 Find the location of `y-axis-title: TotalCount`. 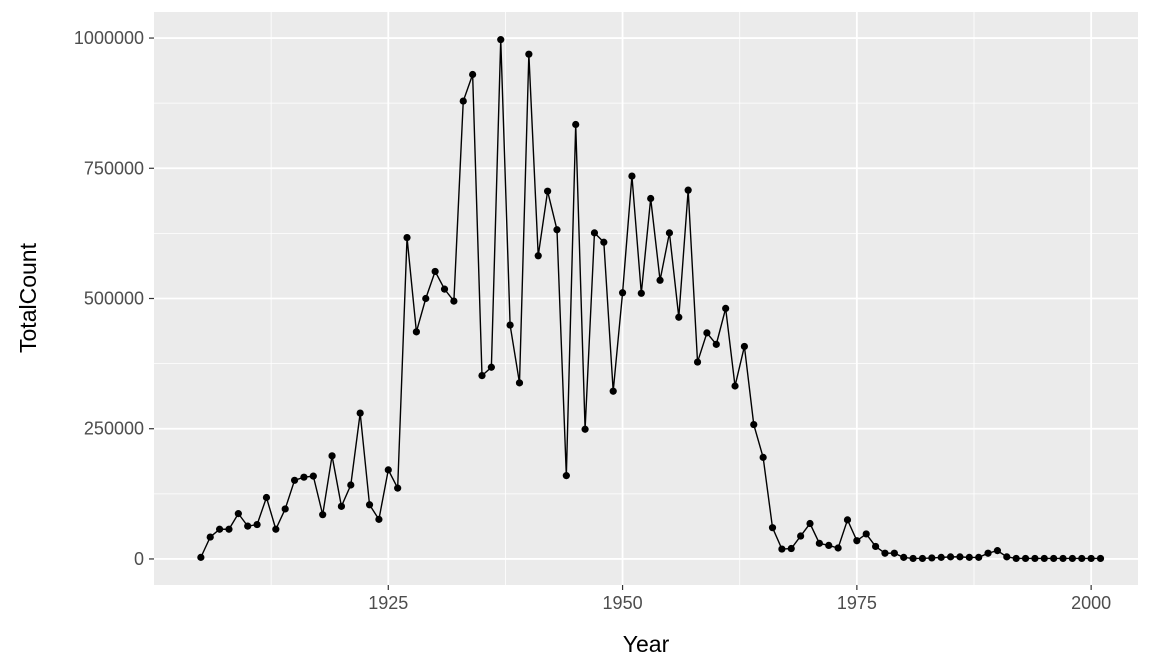

y-axis-title: TotalCount is located at coordinates (28, 297).